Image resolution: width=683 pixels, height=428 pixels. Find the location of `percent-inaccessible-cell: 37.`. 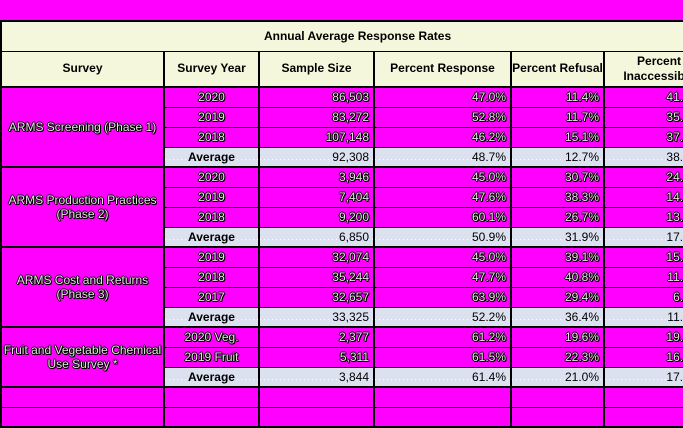

percent-inaccessible-cell: 37. is located at coordinates (642, 137).